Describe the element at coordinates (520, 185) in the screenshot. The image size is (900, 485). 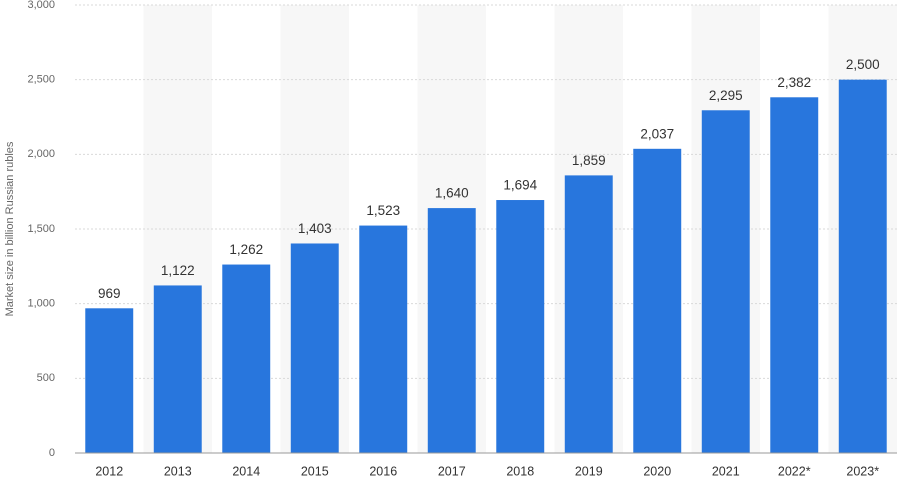
I see `value-label: 1,694` at that location.